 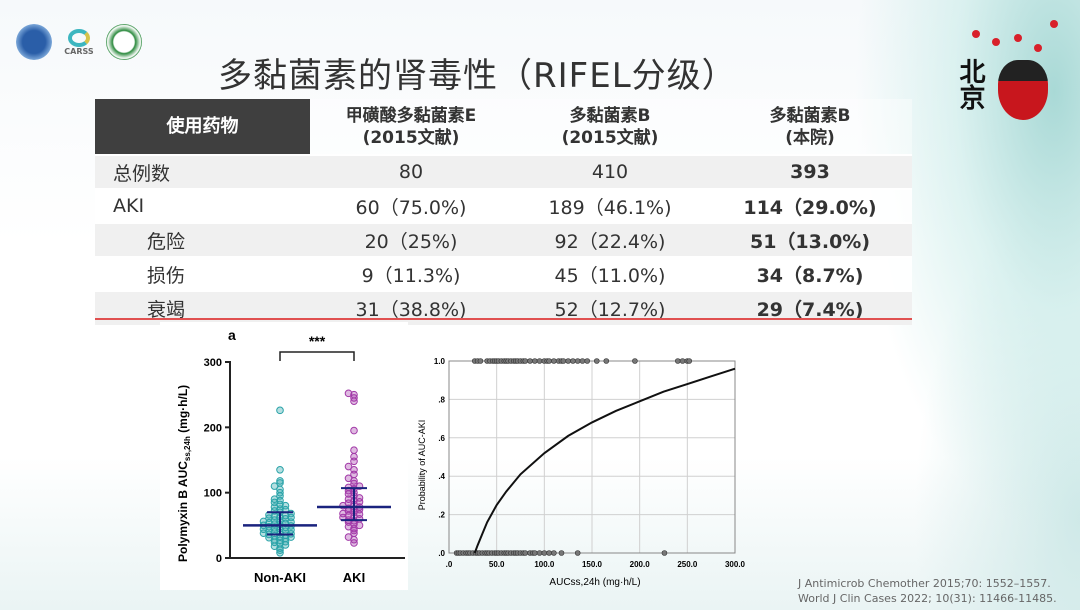 What do you see at coordinates (640, 564) in the screenshot?
I see `x-tick-label: 200.0` at bounding box center [640, 564].